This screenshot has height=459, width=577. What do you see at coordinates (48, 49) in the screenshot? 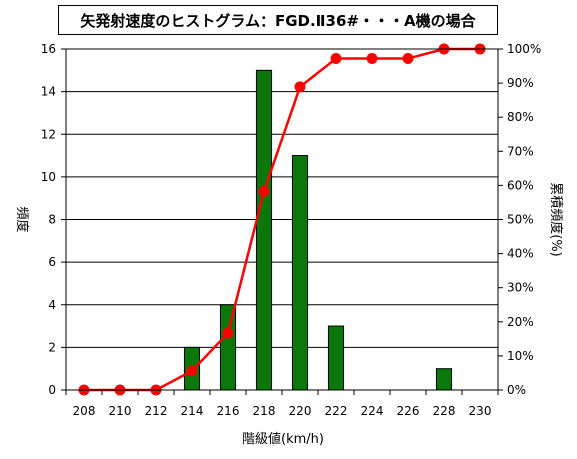
I see `y-tick-label: 16` at bounding box center [48, 49].